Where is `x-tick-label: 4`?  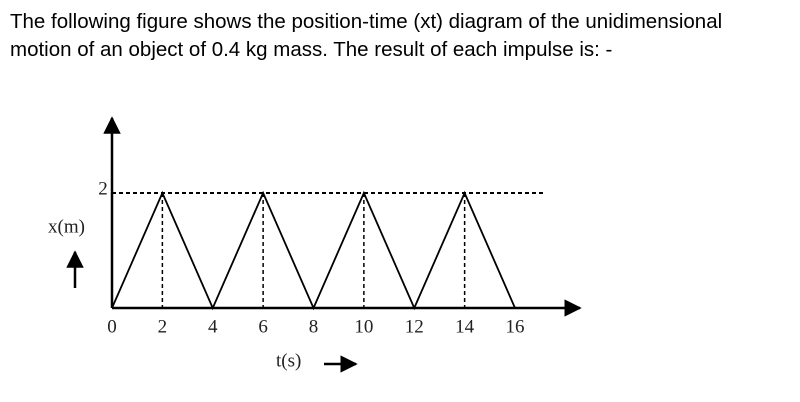
x-tick-label: 4 is located at coordinates (213, 326).